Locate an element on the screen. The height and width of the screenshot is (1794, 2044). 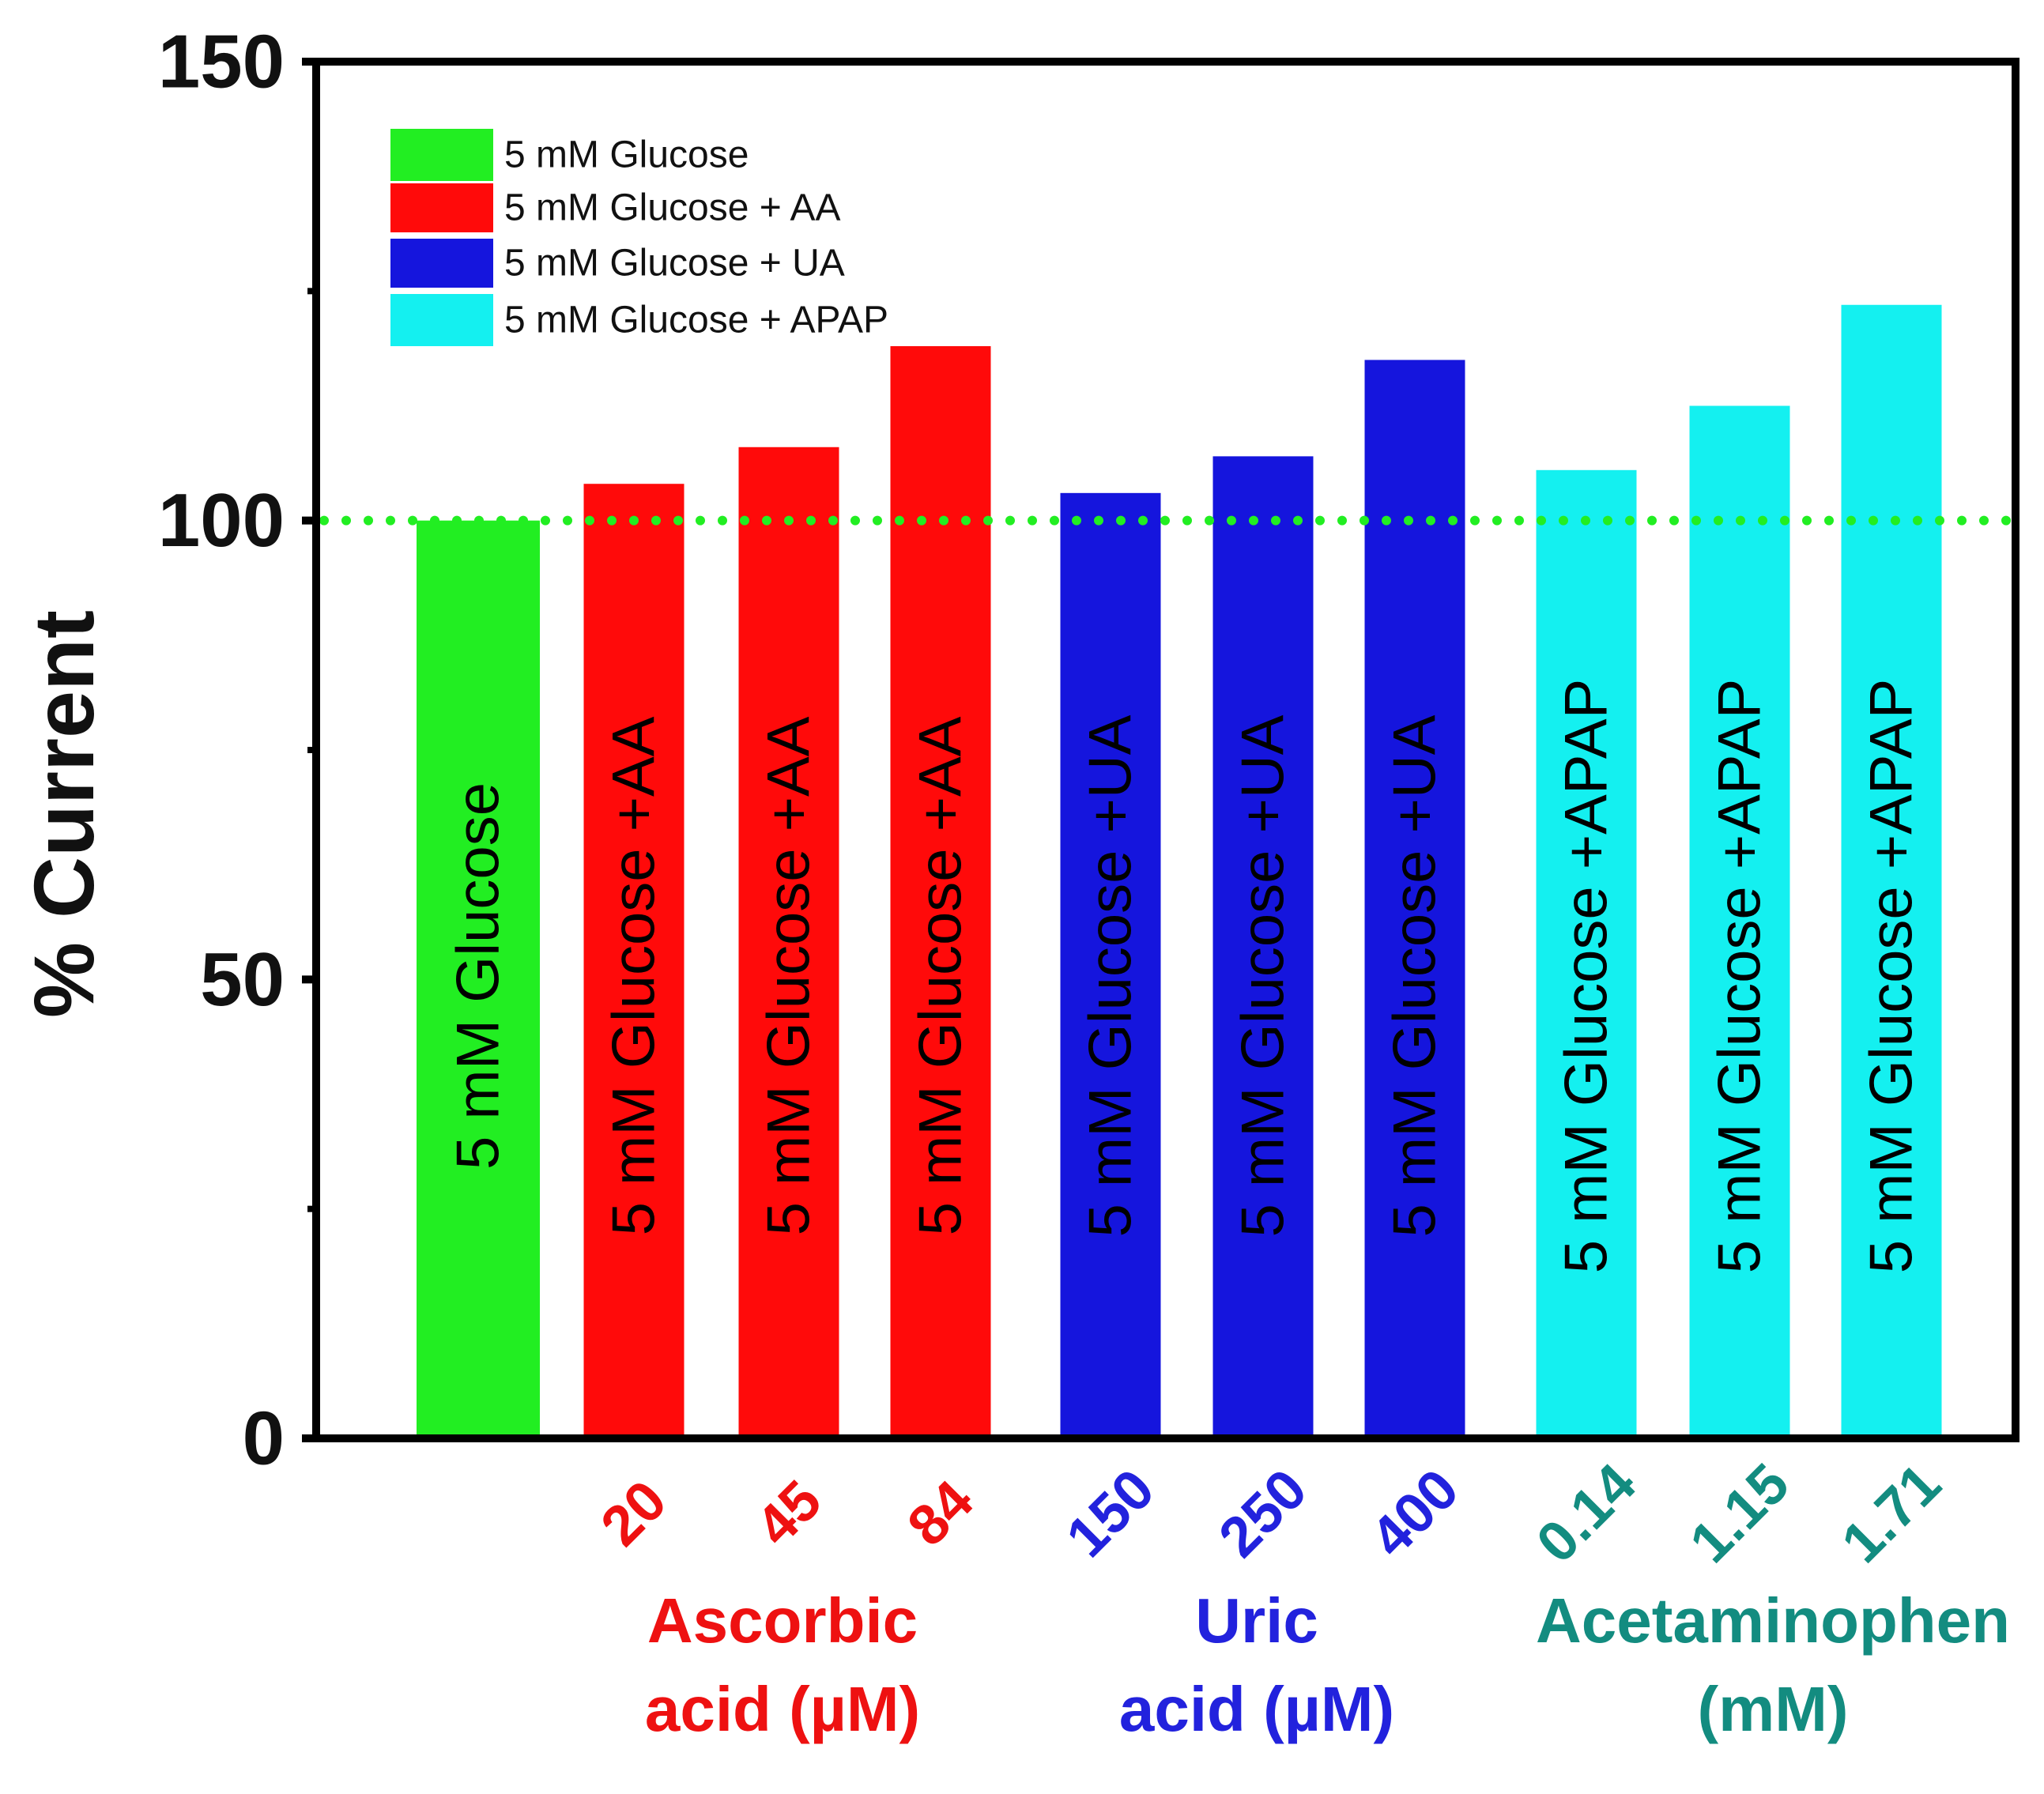
group-label-line1: Acetaminophen is located at coordinates (1773, 1620).